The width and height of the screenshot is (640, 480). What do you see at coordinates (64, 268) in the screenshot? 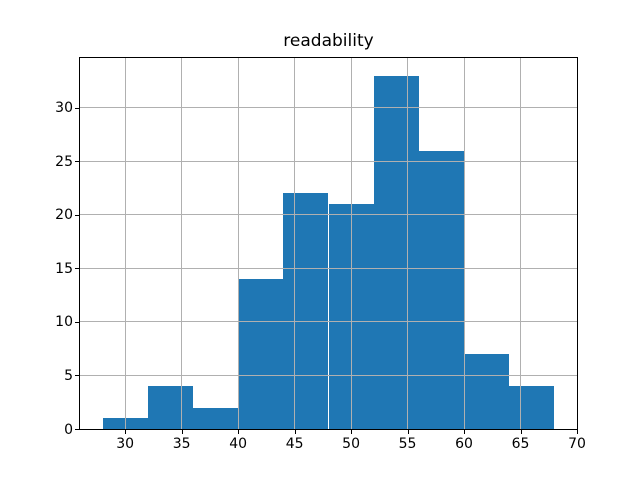
I see `y-tick-label: 15` at bounding box center [64, 268].